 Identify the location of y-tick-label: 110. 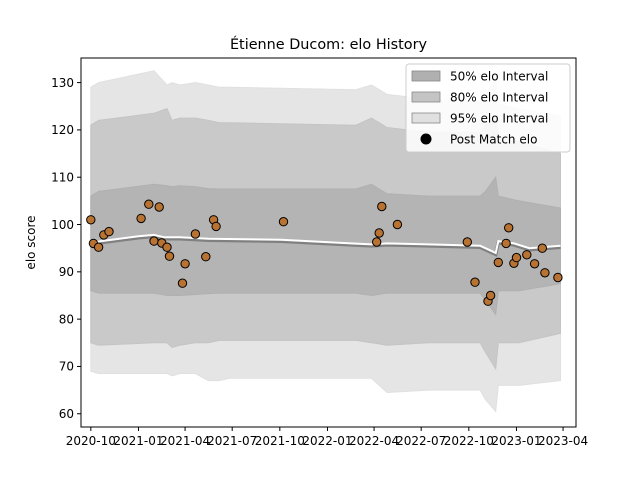
(62, 178).